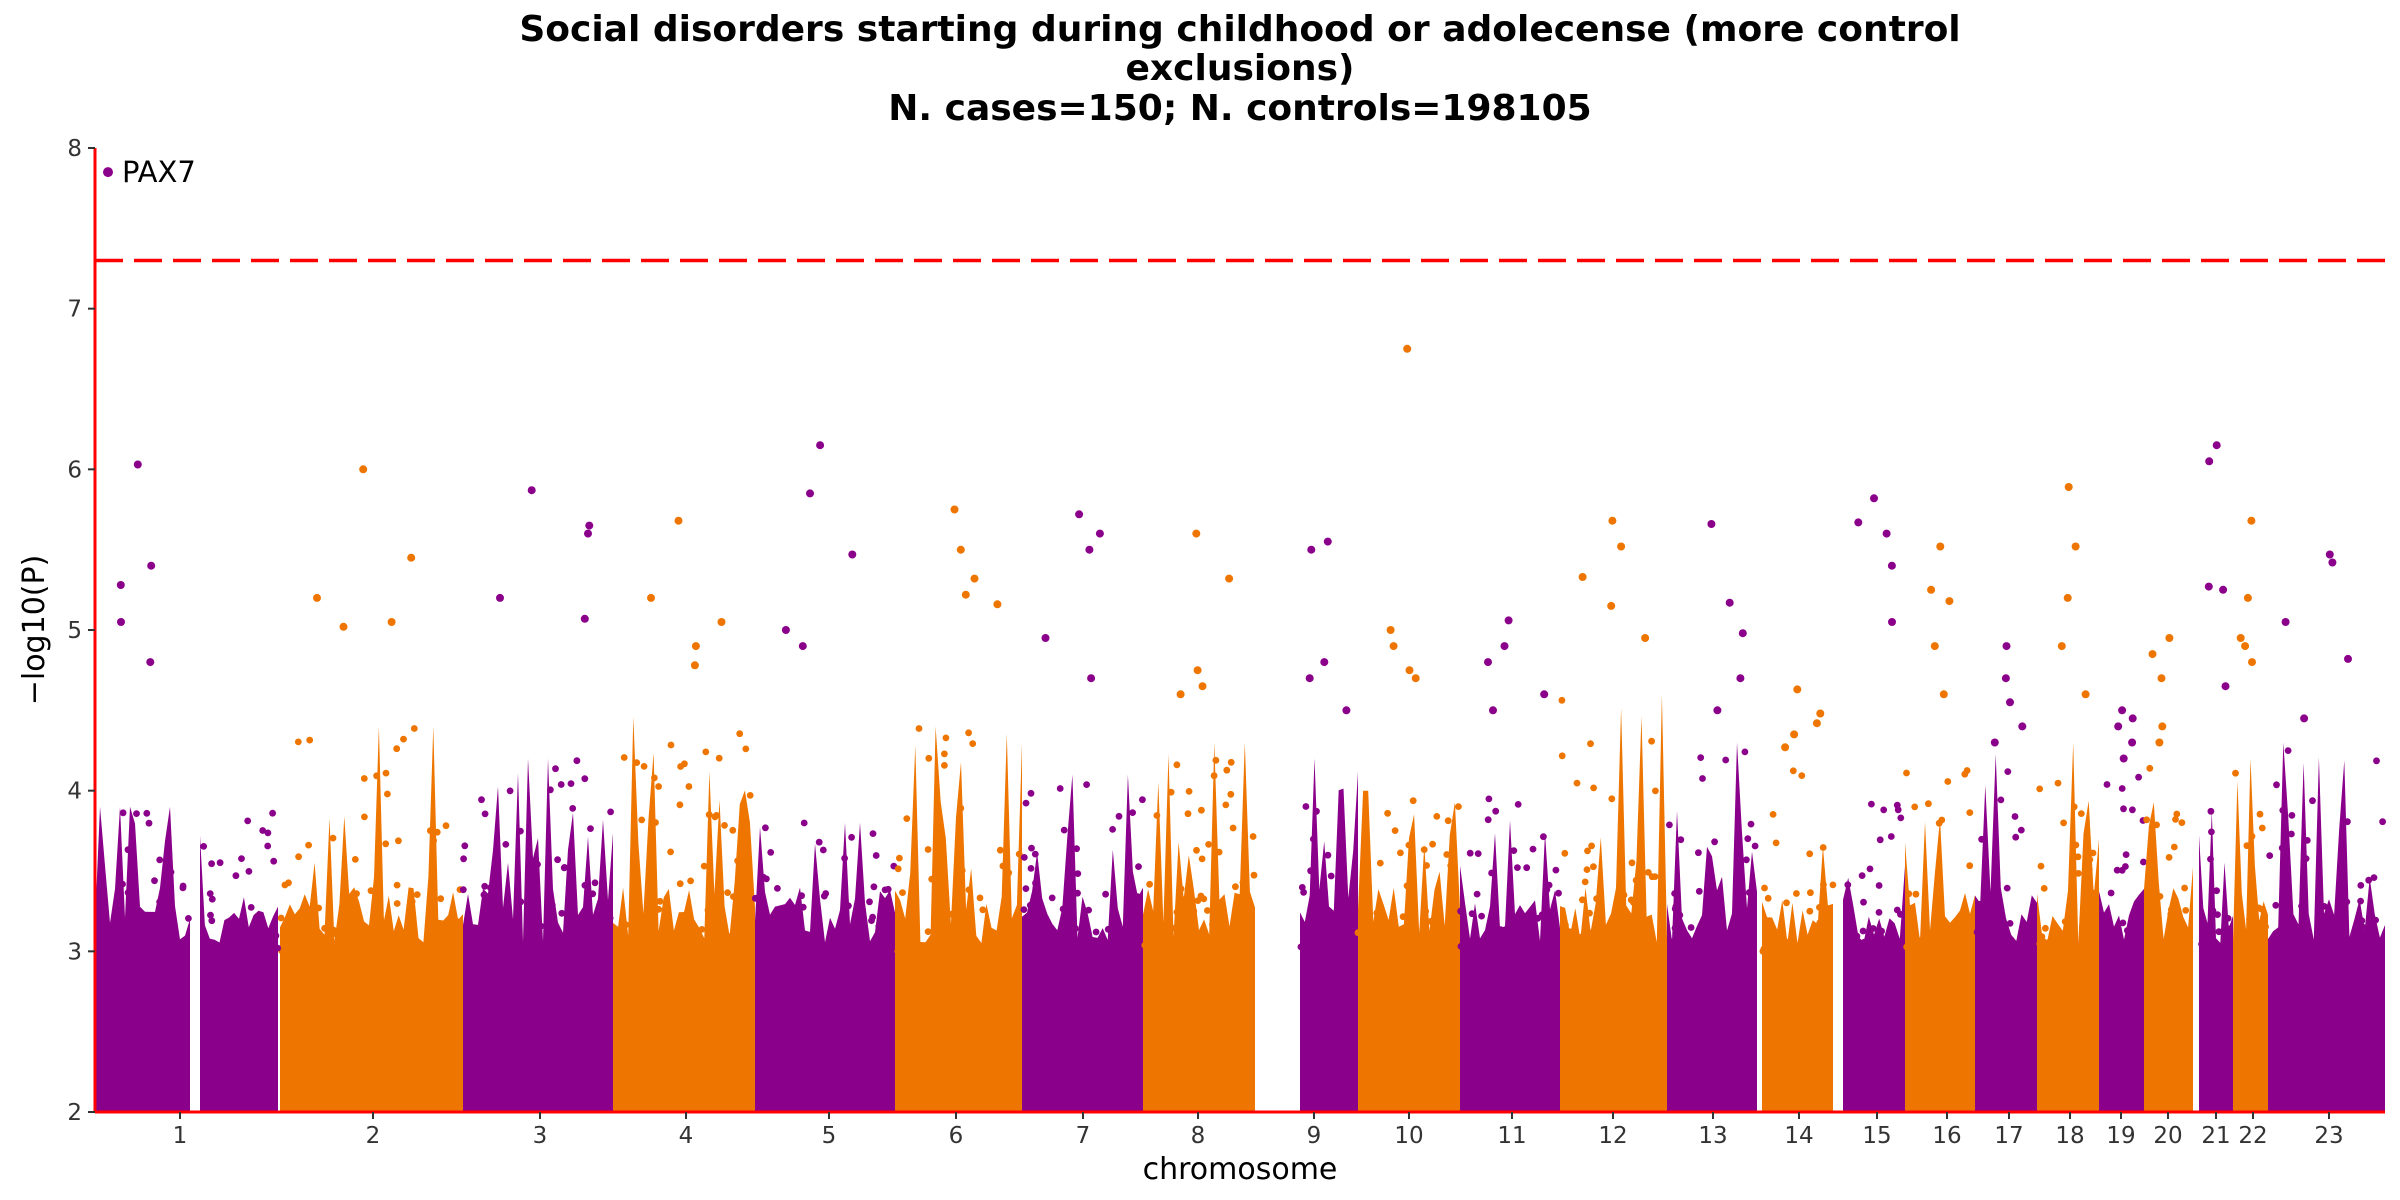  I want to click on annotated-lead-point, so click(108, 172).